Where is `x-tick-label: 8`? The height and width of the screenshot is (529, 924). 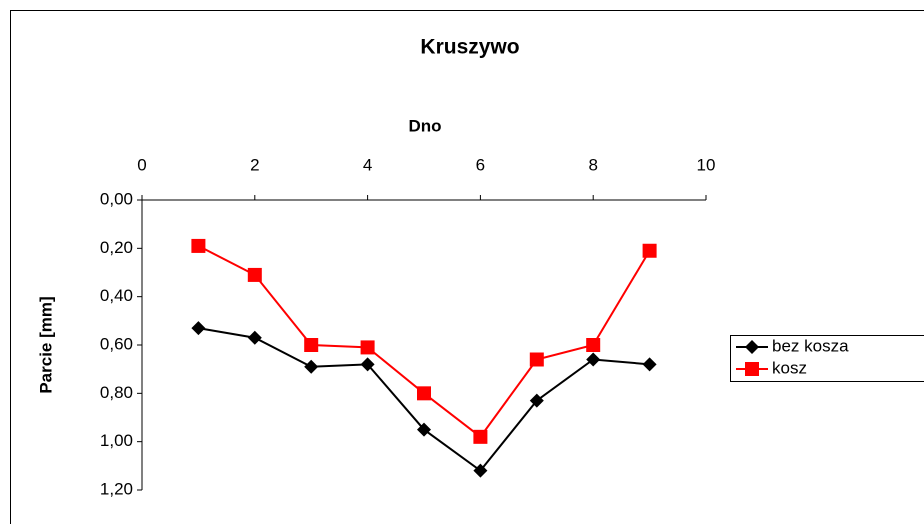
x-tick-label: 8 is located at coordinates (592, 164).